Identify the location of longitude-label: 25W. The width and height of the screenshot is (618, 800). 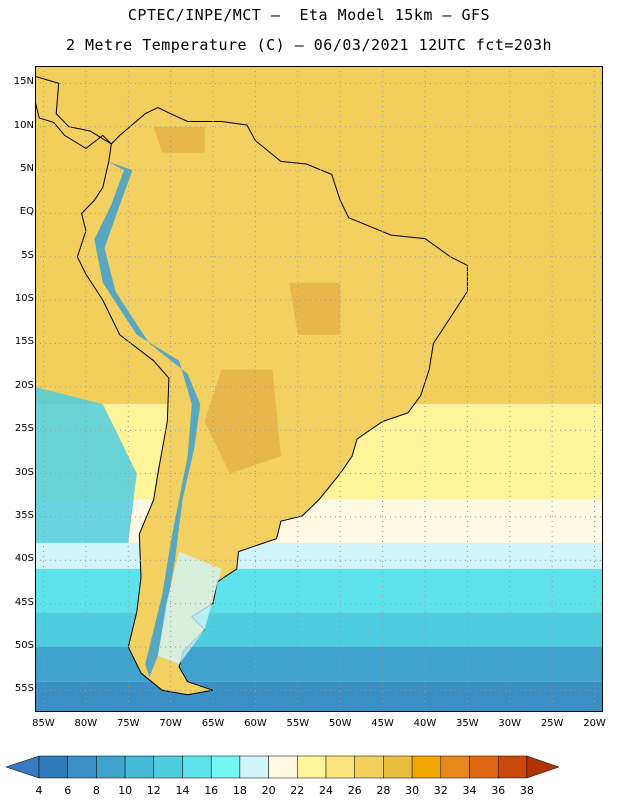
(552, 723).